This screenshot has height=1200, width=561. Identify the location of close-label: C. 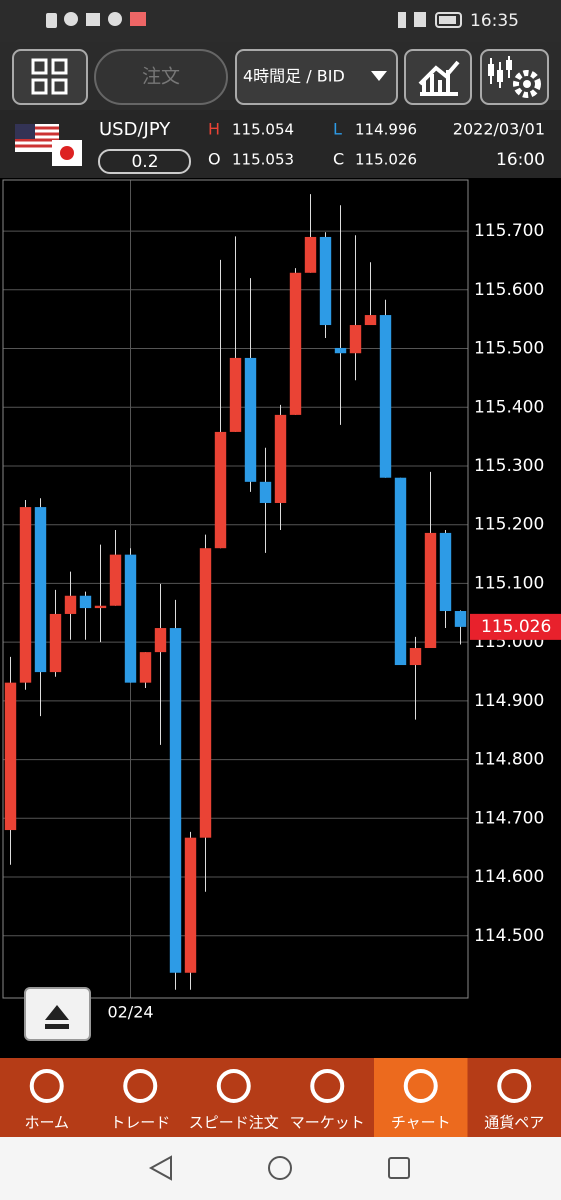
(338, 159).